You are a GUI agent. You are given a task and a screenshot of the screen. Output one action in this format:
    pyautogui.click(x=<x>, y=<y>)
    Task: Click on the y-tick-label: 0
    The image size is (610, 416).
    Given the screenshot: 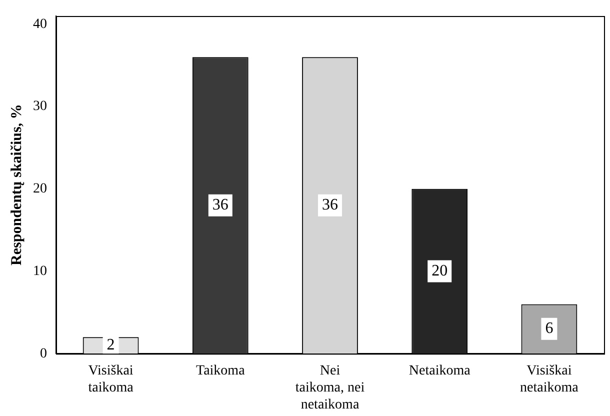 What is the action you would take?
    pyautogui.click(x=43, y=354)
    